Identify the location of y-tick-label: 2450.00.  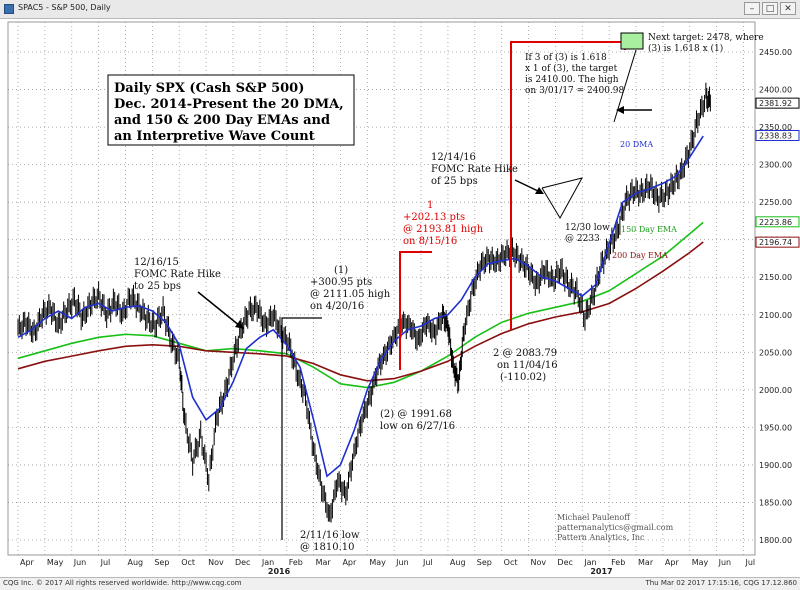
(775, 52).